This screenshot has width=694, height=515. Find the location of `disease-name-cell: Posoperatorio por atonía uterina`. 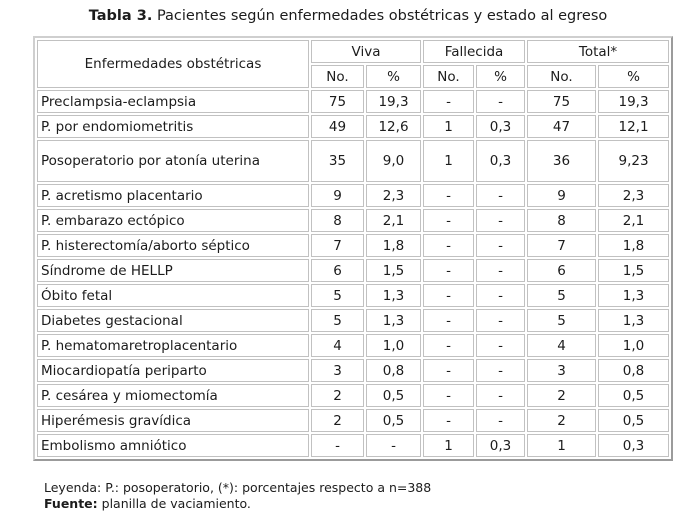

disease-name-cell: Posoperatorio por atonía uterina is located at coordinates (173, 161).